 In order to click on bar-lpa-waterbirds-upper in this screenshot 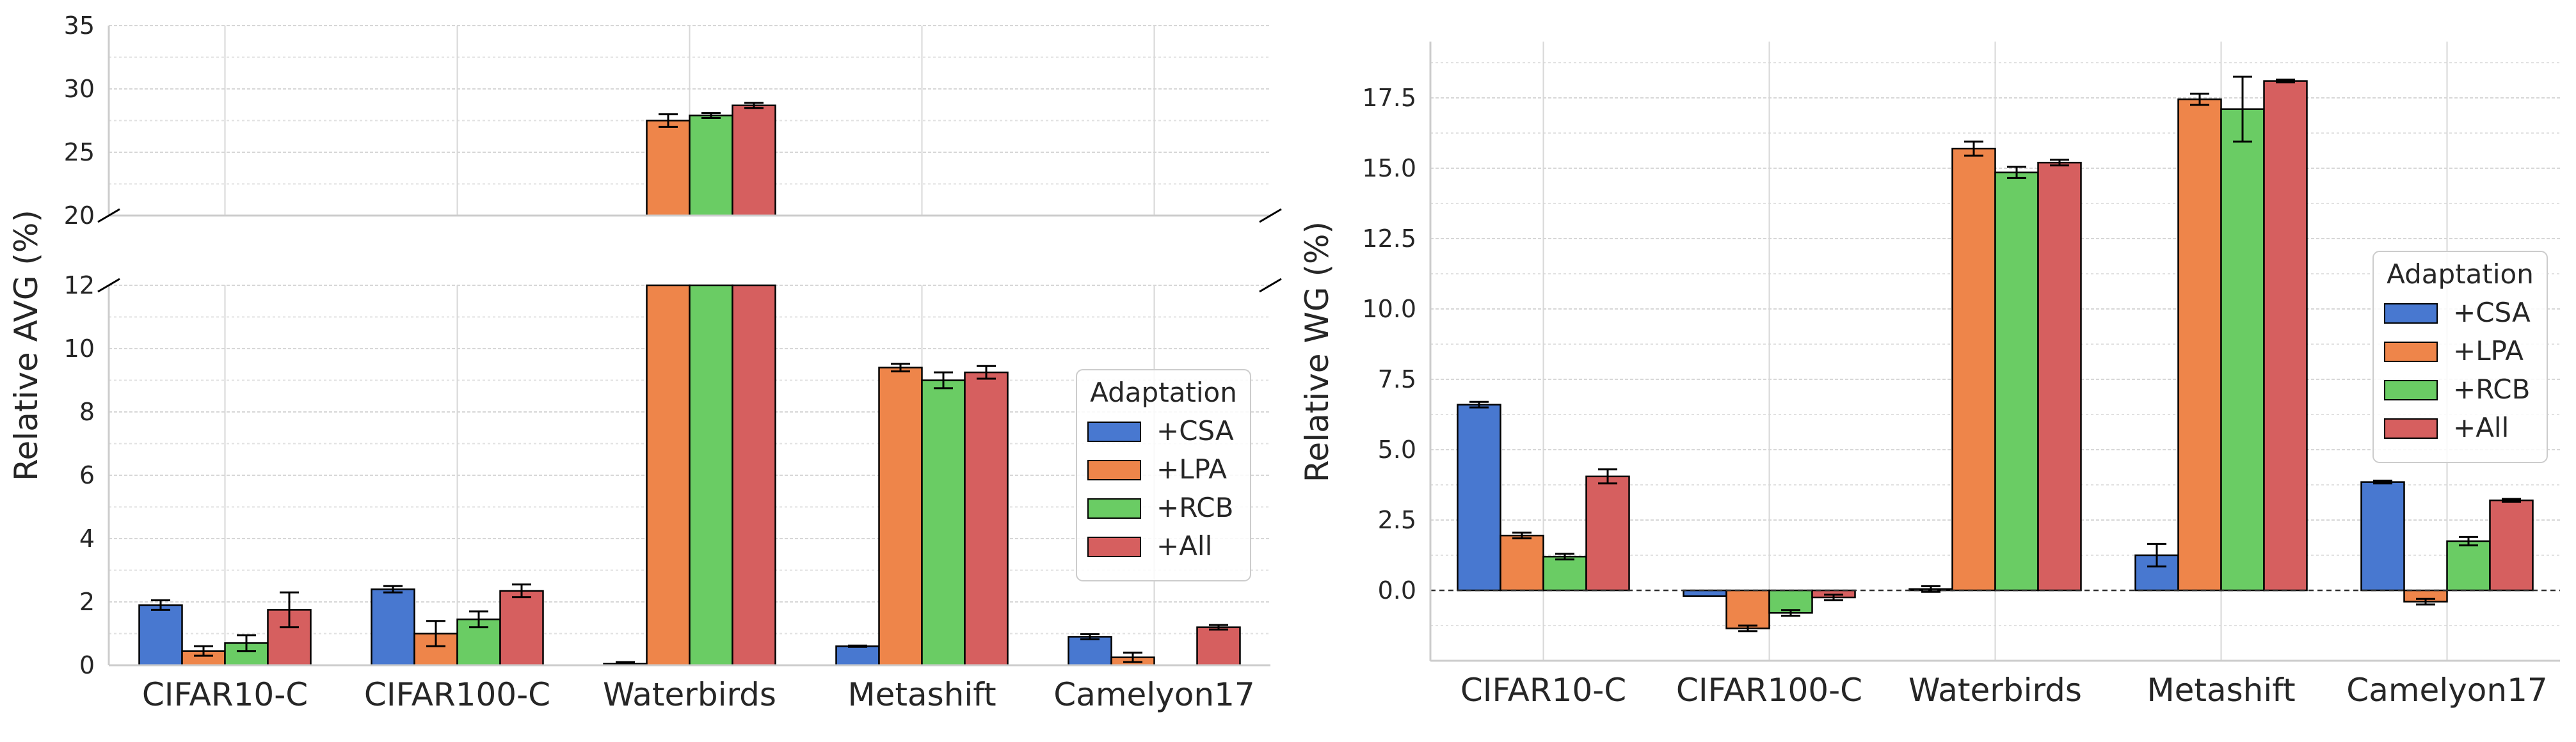, I will do `click(668, 168)`.